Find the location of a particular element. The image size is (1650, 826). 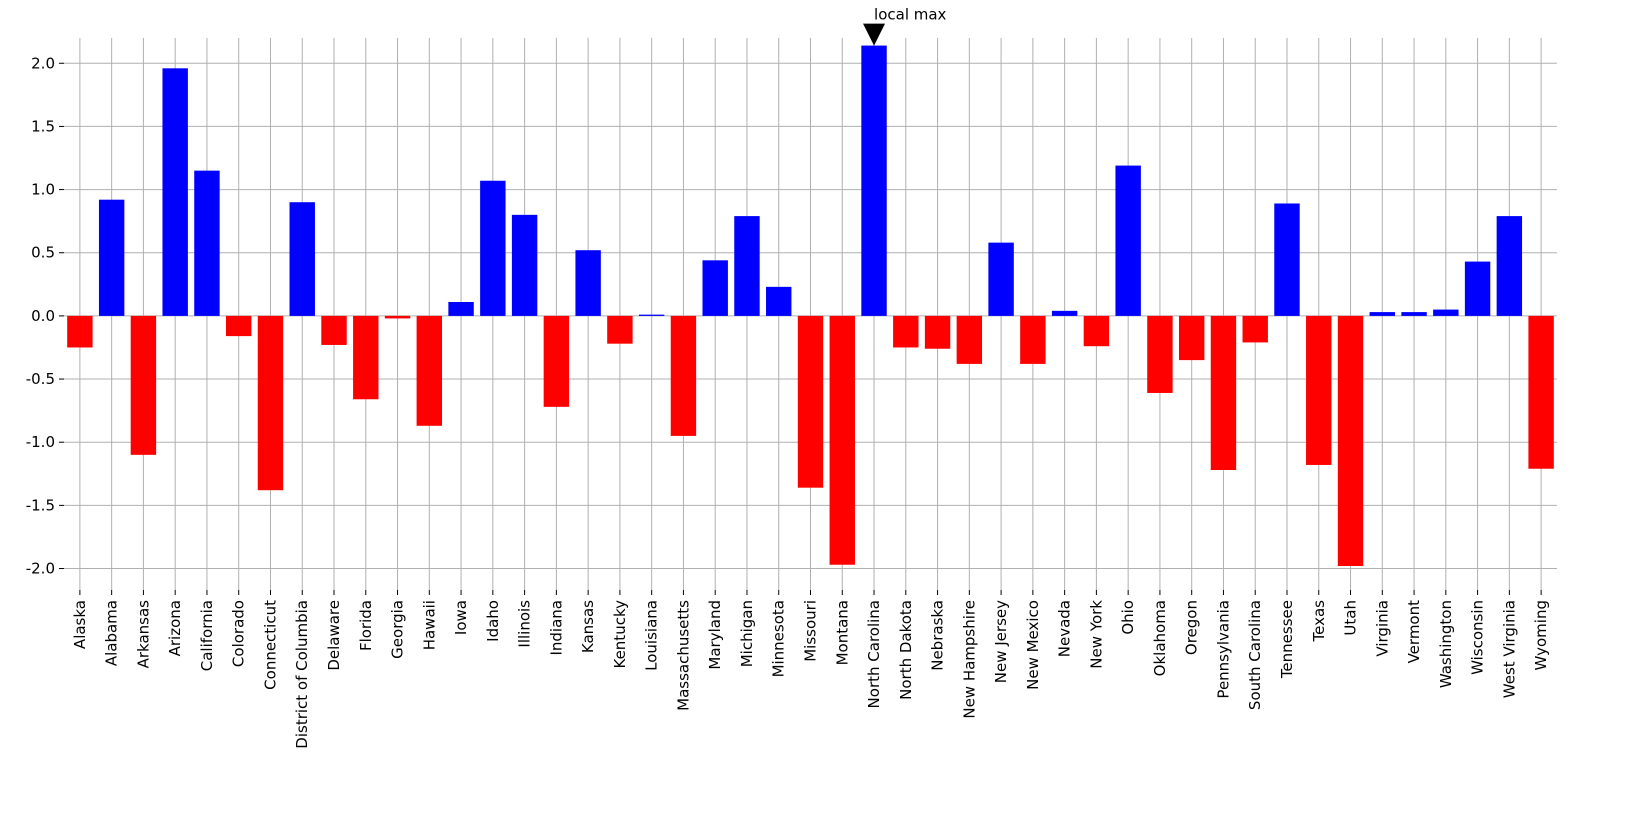

x-tick-label: Pennsylvania is located at coordinates (1223, 649).